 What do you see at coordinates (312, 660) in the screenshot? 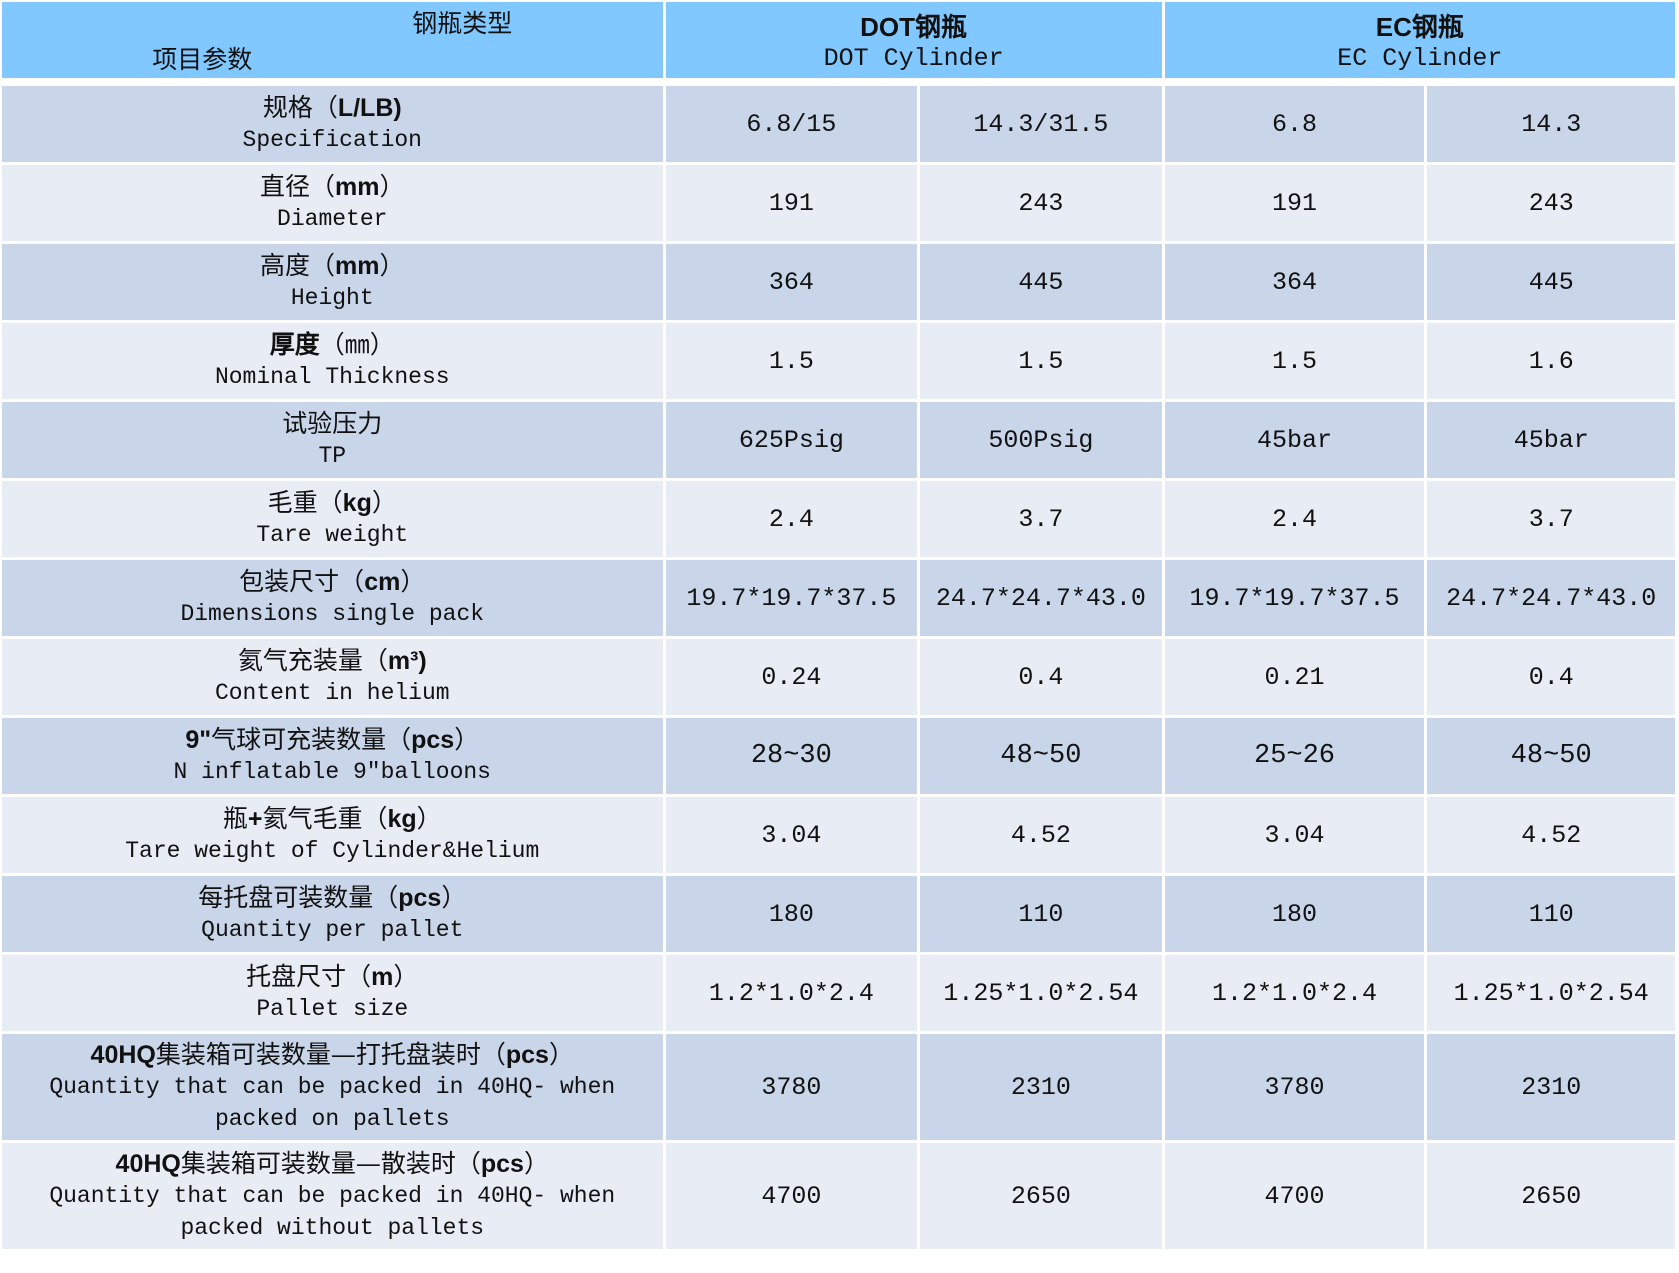
I see `label-part: 氦气充装量（` at bounding box center [312, 660].